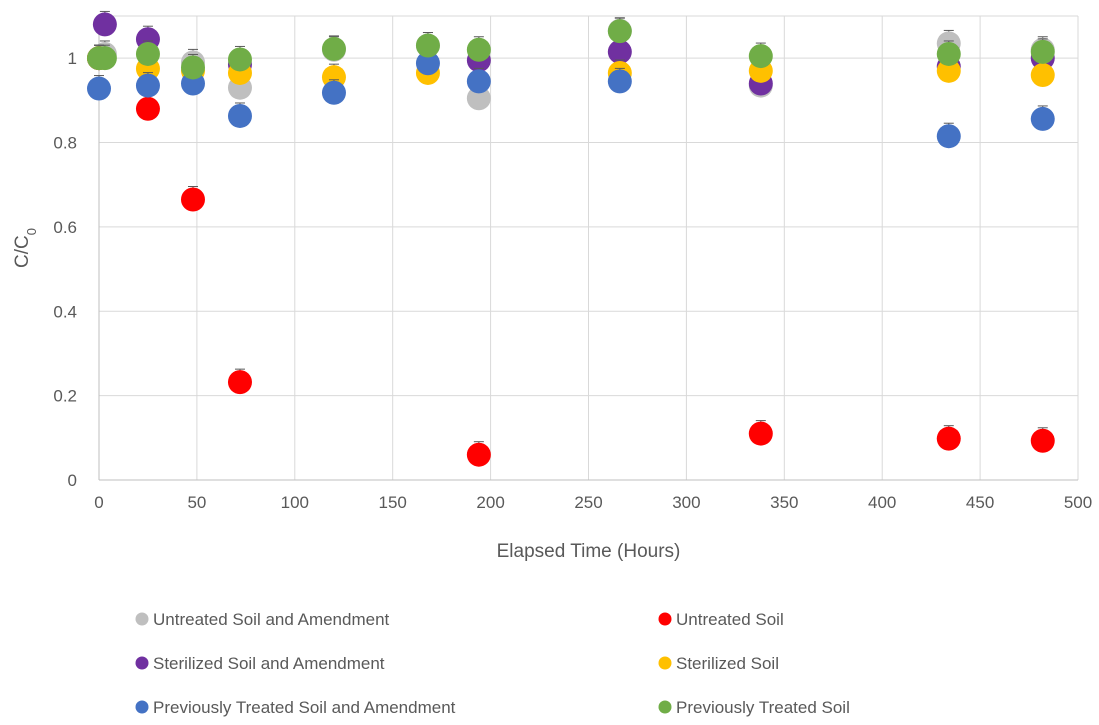 The height and width of the screenshot is (725, 1099). Describe the element at coordinates (72, 480) in the screenshot. I see `y-tick-label: 0` at that location.